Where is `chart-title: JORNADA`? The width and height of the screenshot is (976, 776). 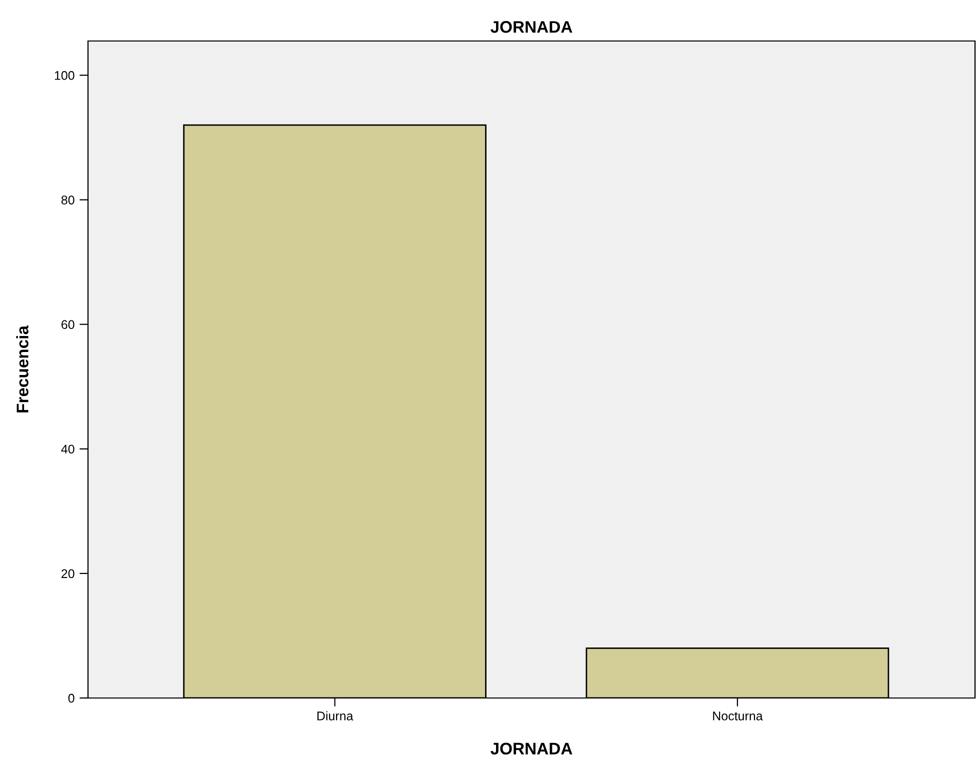
chart-title: JORNADA is located at coordinates (531, 27).